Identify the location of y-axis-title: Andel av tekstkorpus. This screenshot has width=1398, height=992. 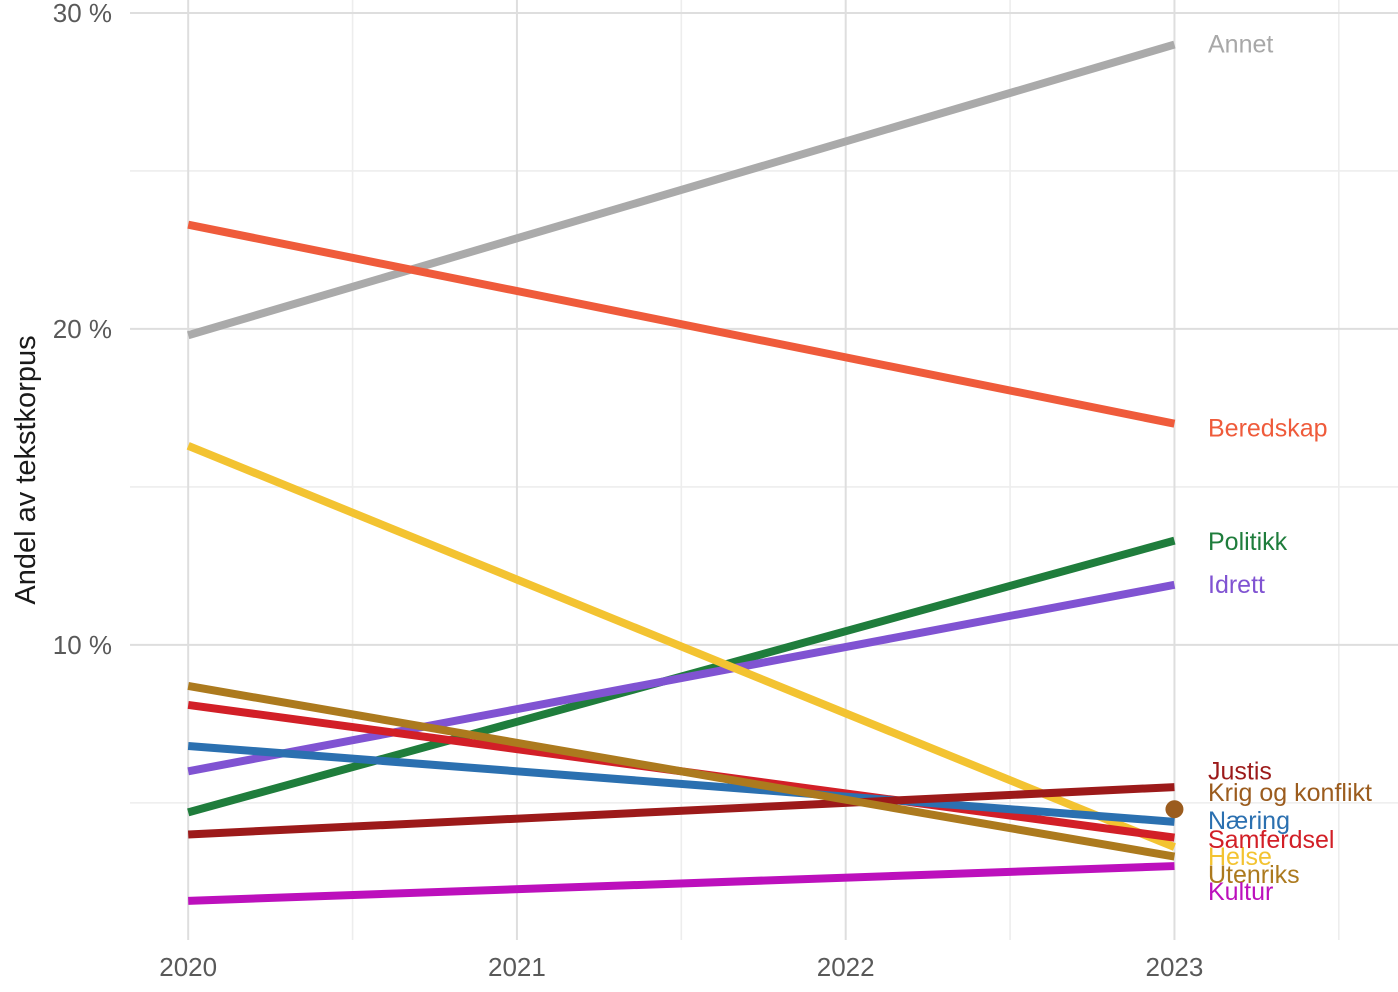
(26, 469).